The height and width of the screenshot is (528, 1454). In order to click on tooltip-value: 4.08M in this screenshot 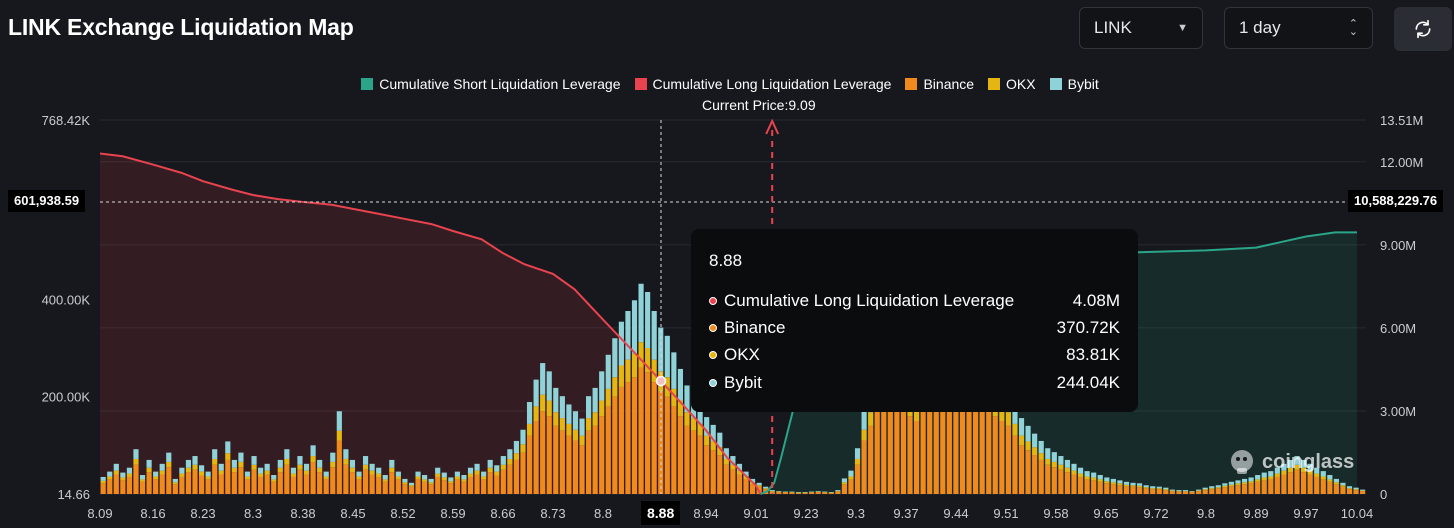, I will do `click(1096, 300)`.